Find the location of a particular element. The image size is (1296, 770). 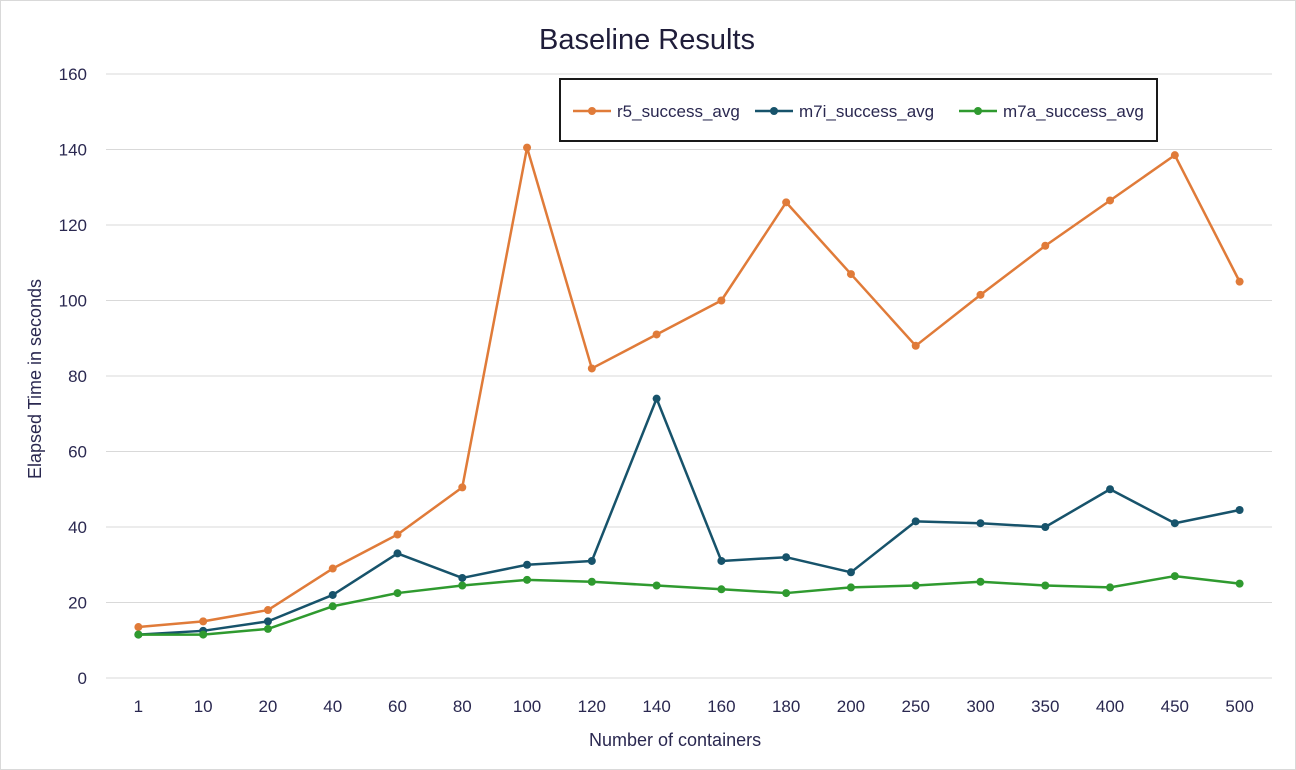

x-tick-label: 20 is located at coordinates (267, 706).